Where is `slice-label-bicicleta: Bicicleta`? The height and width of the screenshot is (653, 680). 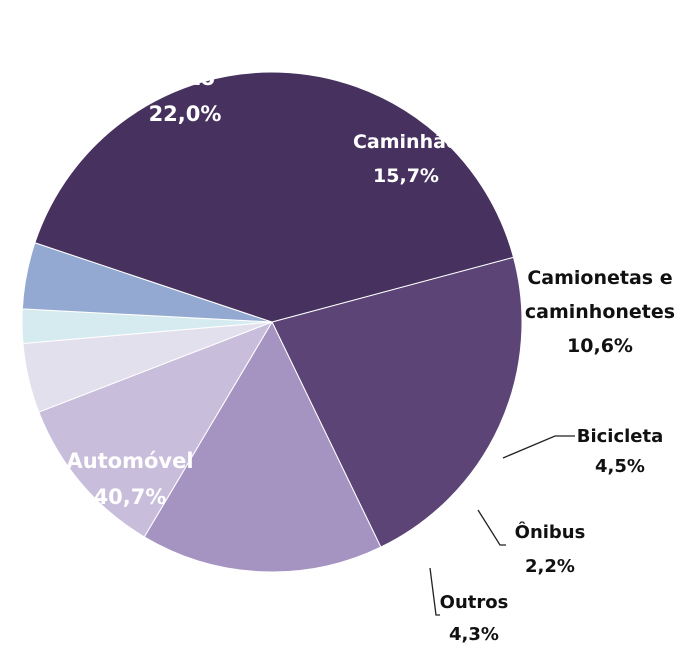
slice-label-bicicleta: Bicicleta is located at coordinates (620, 436).